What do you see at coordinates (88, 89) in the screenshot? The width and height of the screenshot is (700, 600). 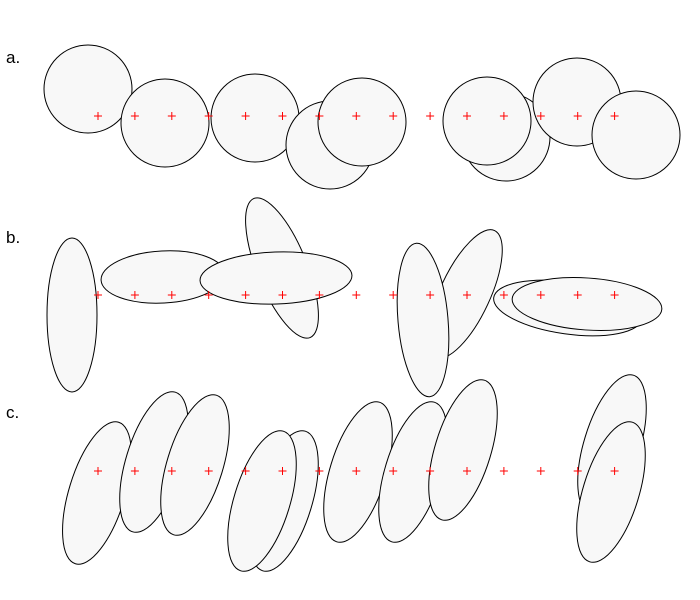 I see `shape-a1` at bounding box center [88, 89].